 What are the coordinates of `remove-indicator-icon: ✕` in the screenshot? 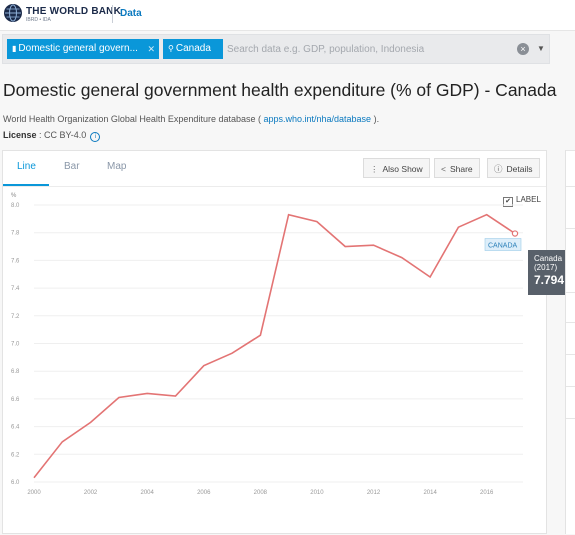 It's located at (151, 49).